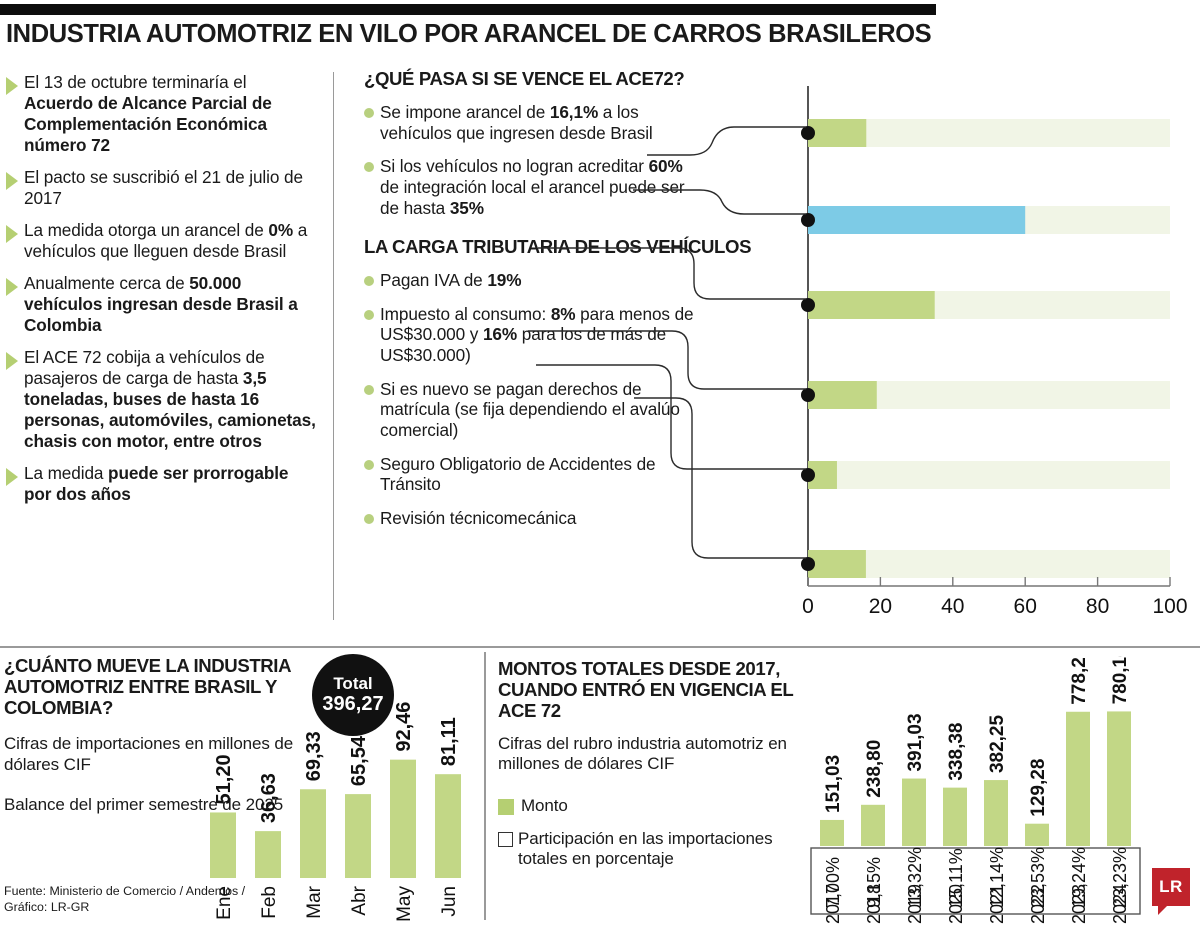 The image size is (1200, 926). Describe the element at coordinates (524, 78) in the screenshot. I see `section-title-ace72: ¿QUÉ PASA SI SE VENCE EL ACE72?` at that location.